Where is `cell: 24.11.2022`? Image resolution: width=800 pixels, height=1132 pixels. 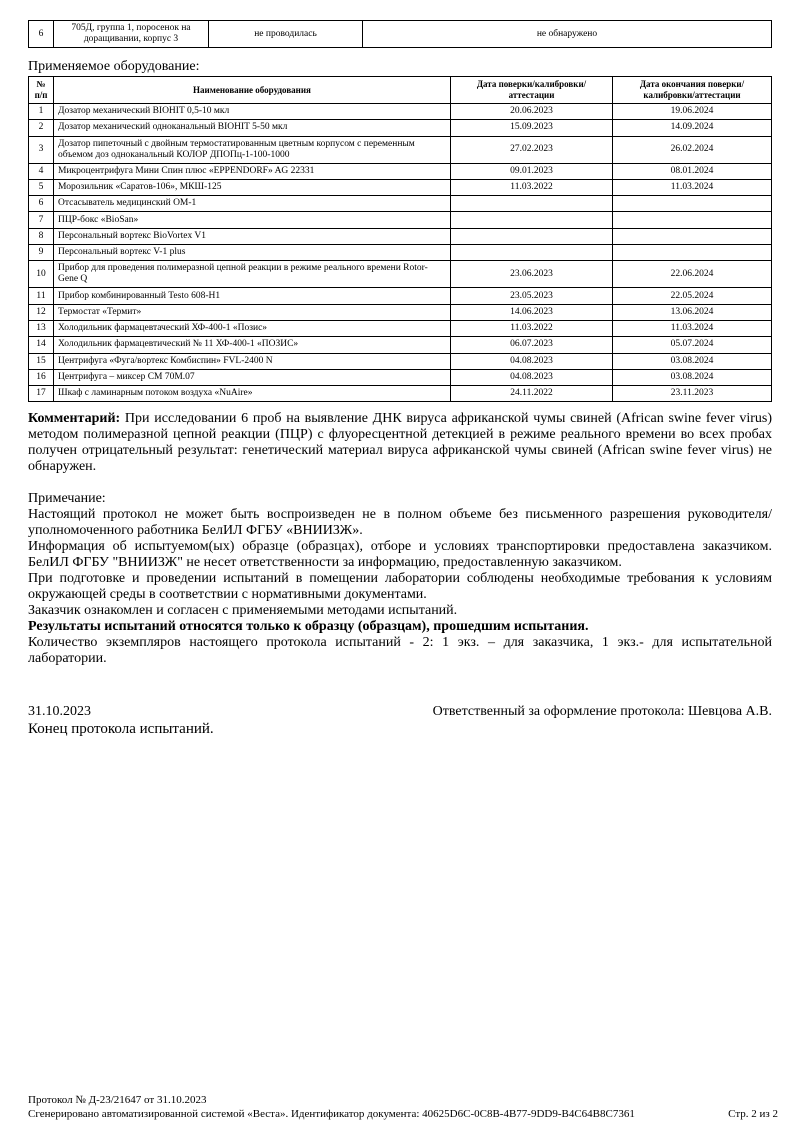
cell: 24.11.2022 is located at coordinates (531, 394).